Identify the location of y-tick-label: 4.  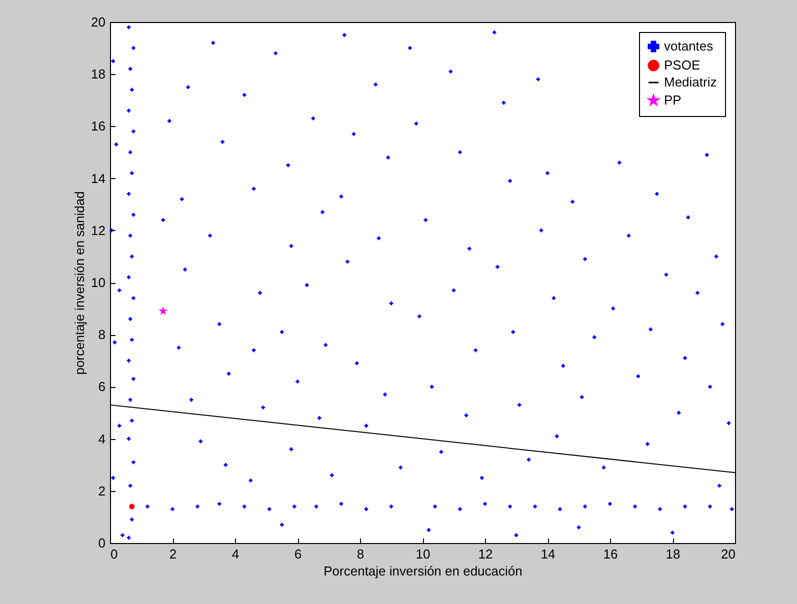
(102, 438).